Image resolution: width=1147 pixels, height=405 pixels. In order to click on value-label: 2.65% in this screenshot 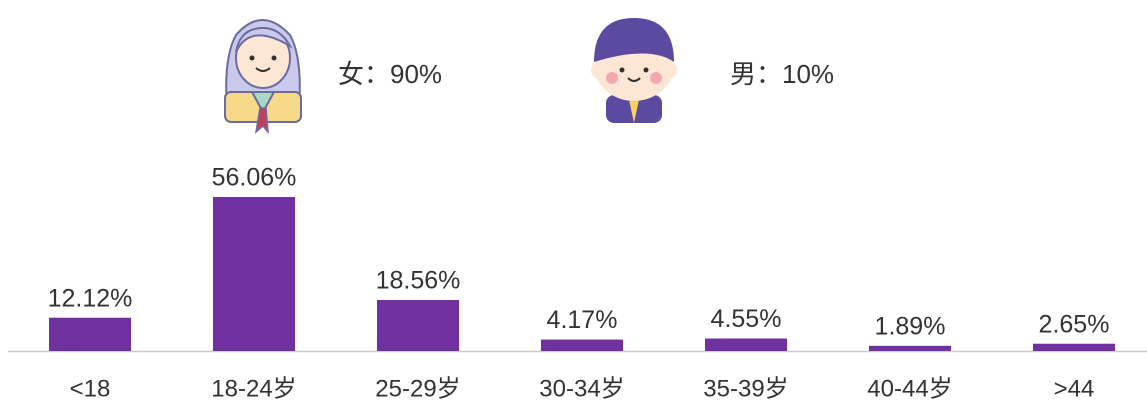, I will do `click(1074, 324)`.